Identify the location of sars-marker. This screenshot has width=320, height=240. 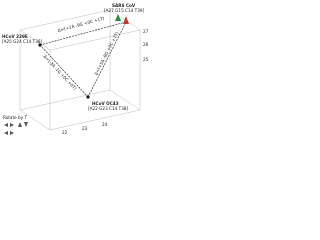
(126, 20).